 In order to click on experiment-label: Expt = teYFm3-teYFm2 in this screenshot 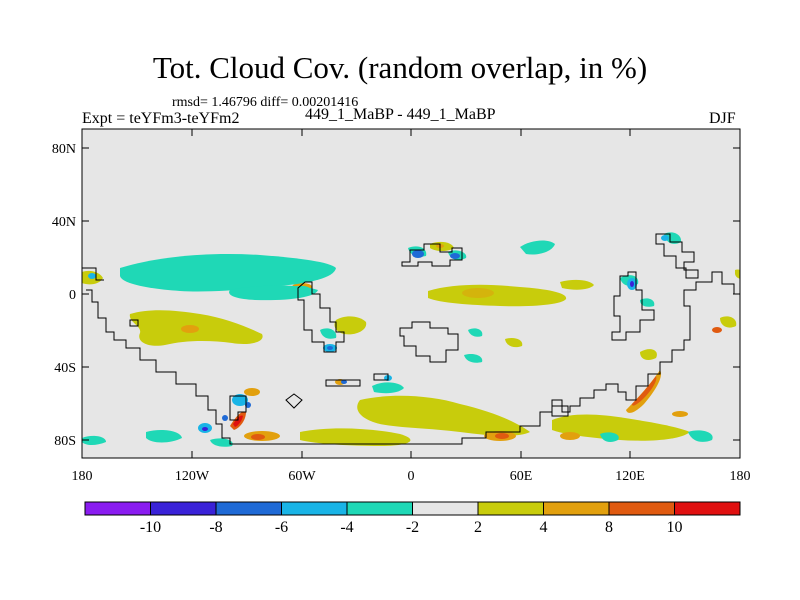, I will do `click(161, 118)`.